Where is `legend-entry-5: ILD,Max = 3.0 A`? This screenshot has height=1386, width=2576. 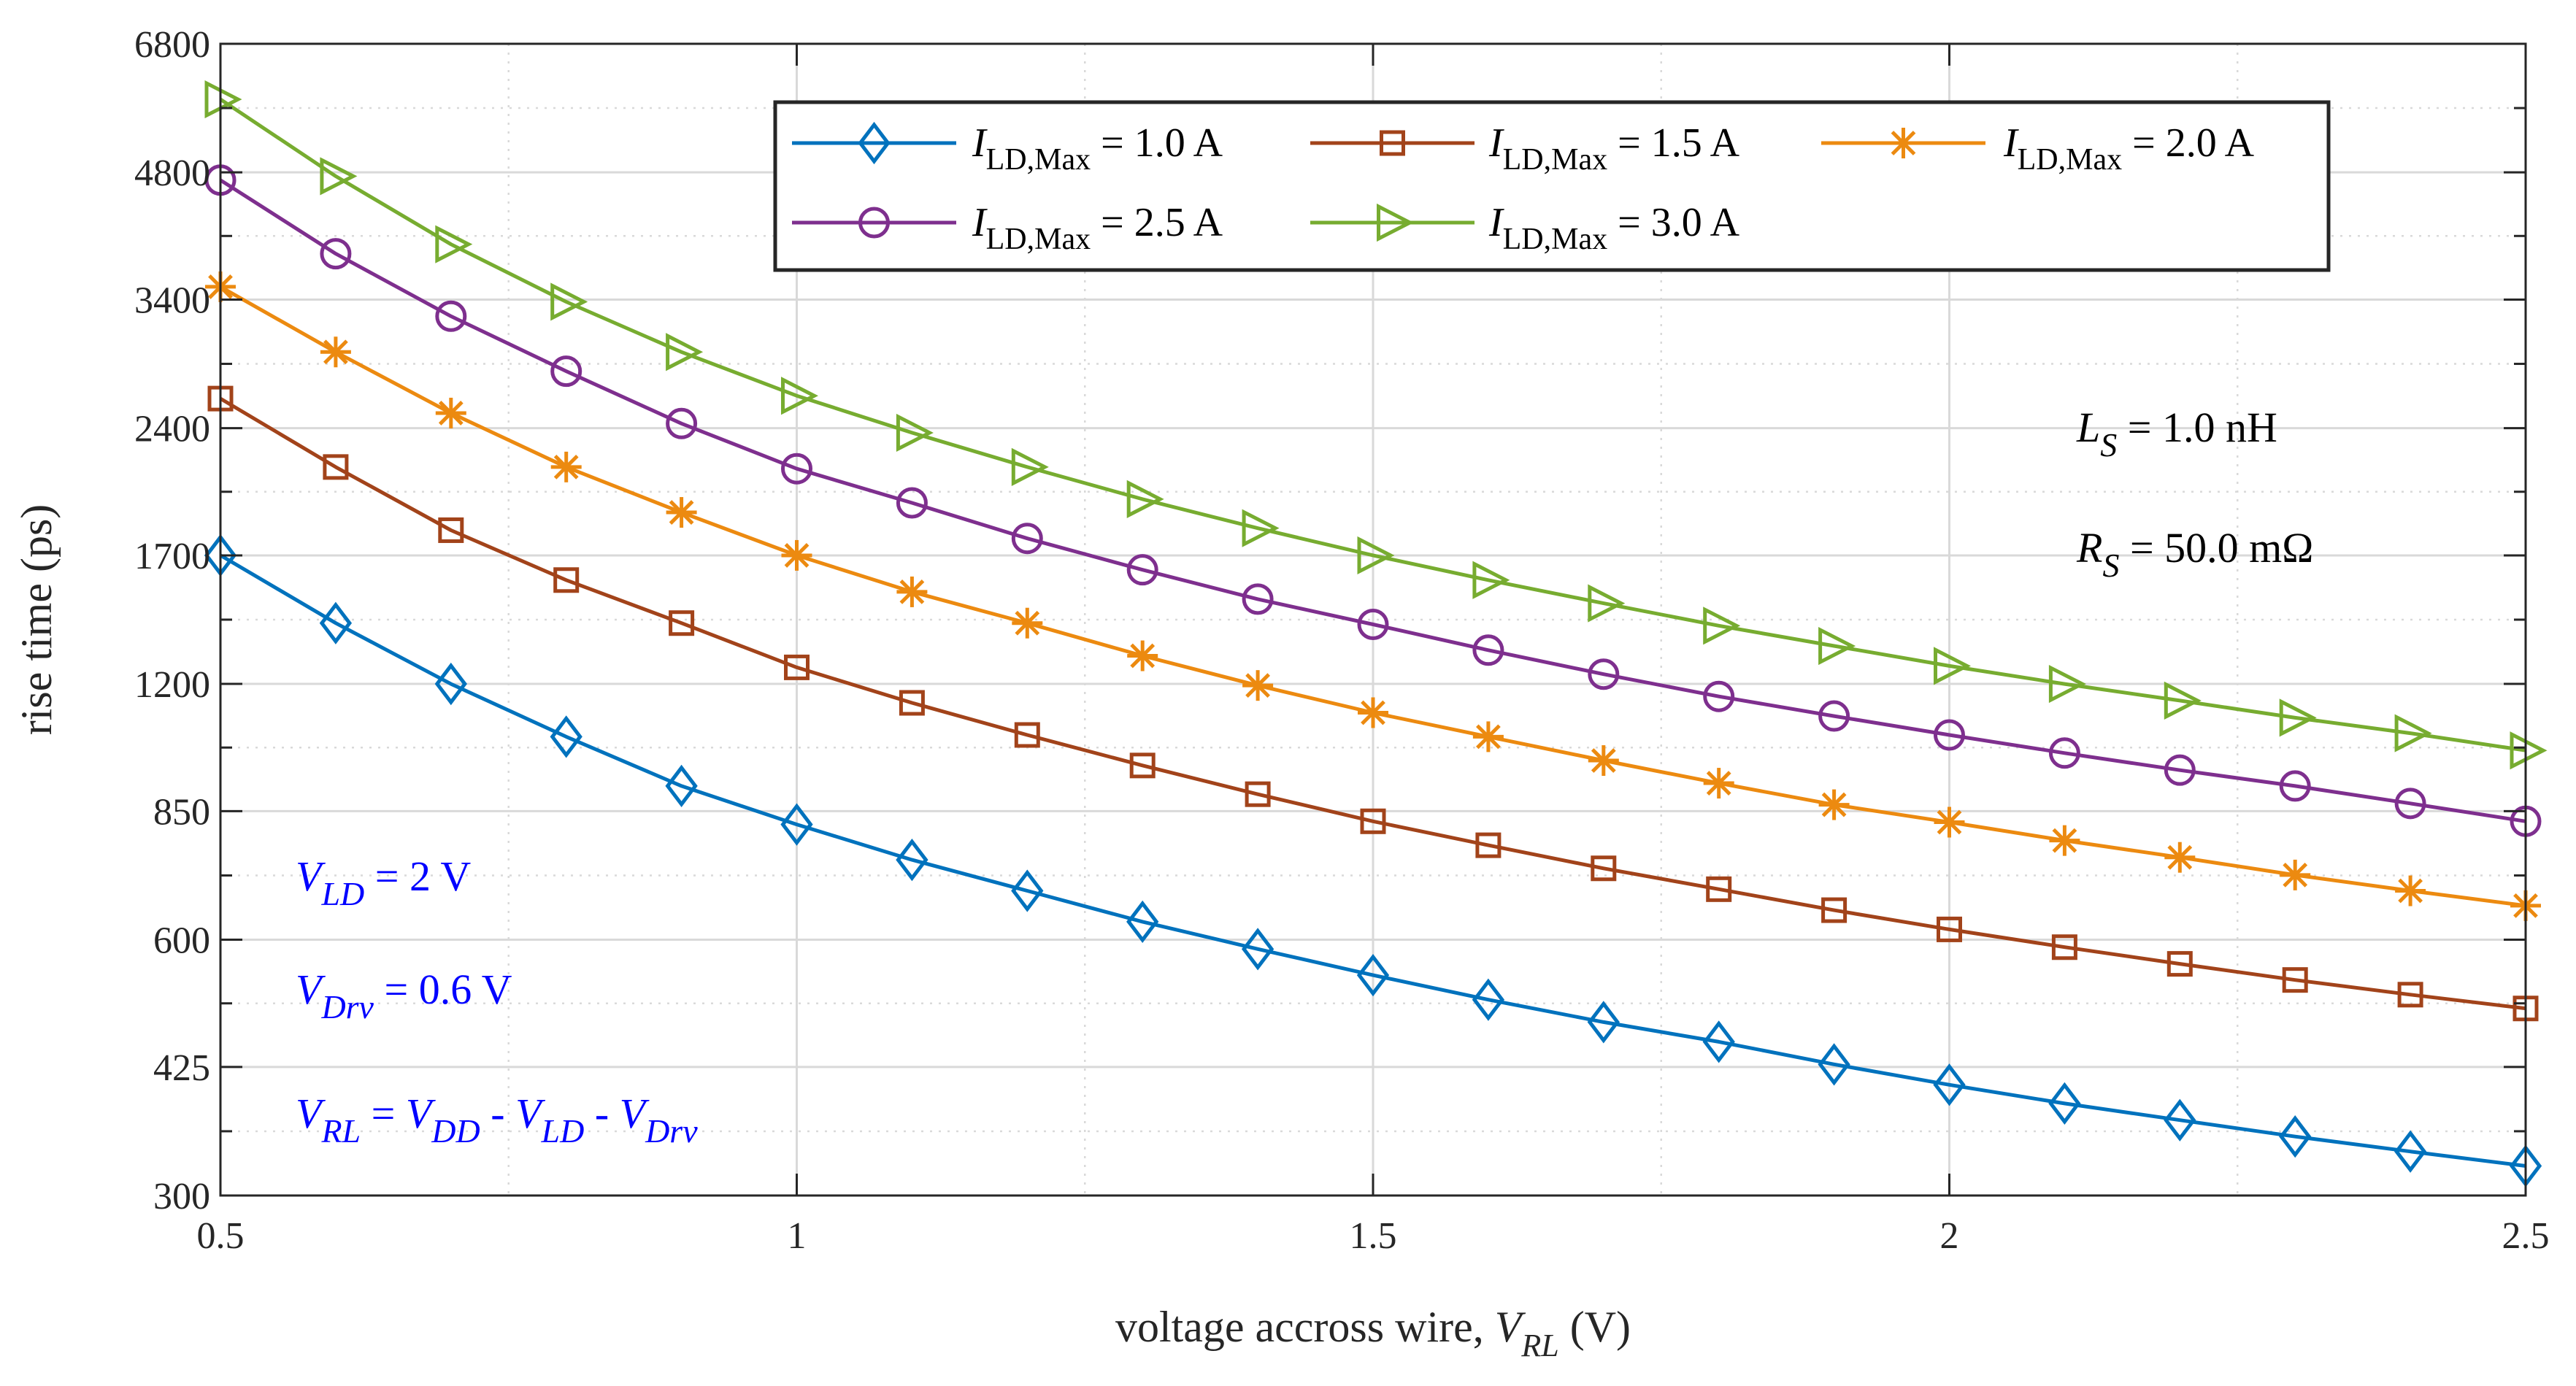 legend-entry-5: ILD,Max = 3.0 A is located at coordinates (1525, 228).